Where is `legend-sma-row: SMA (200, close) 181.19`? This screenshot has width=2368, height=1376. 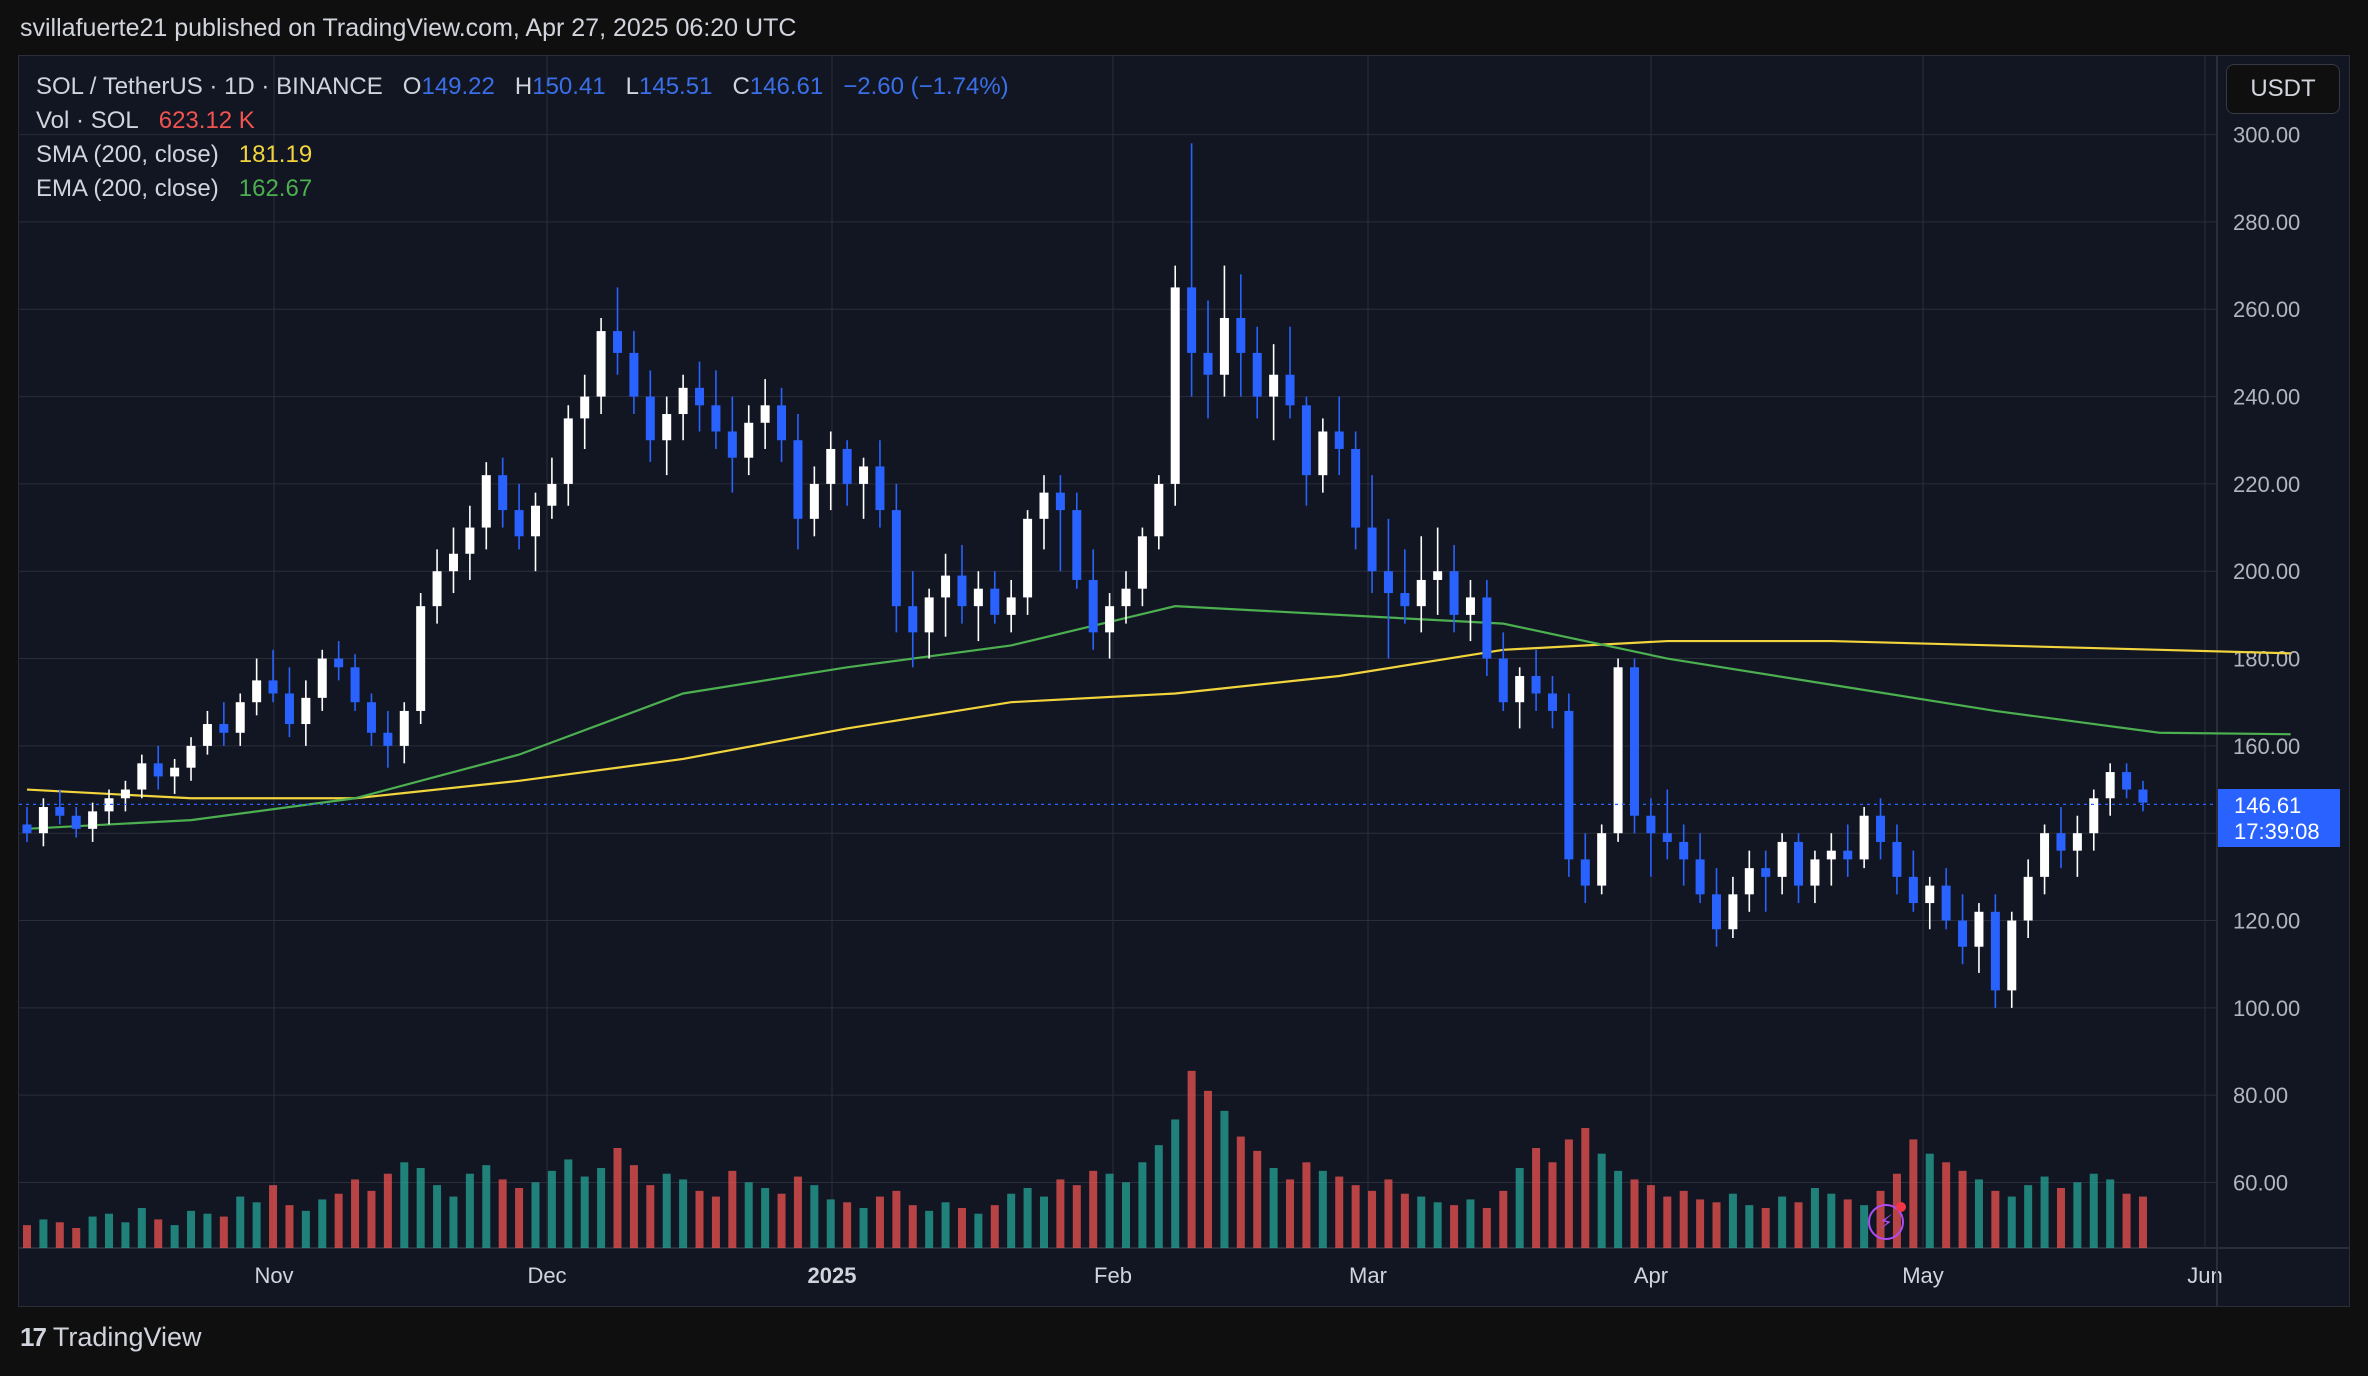
legend-sma-row: SMA (200, close) 181.19 is located at coordinates (522, 155).